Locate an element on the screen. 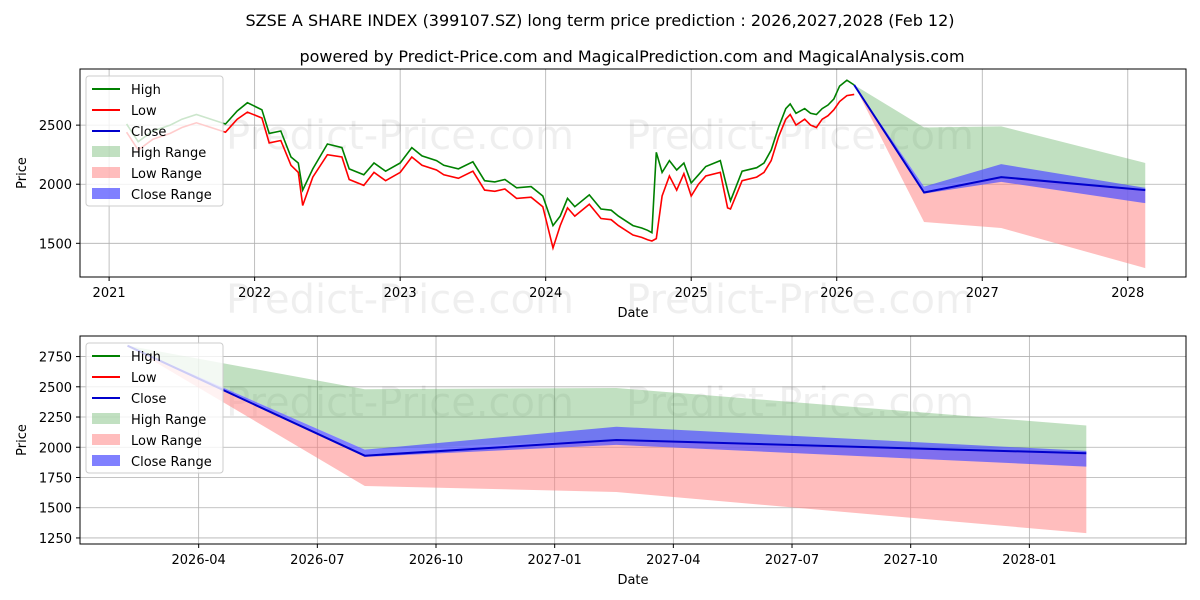 The width and height of the screenshot is (1200, 600). x-tick-label: 2027-07 is located at coordinates (792, 560).